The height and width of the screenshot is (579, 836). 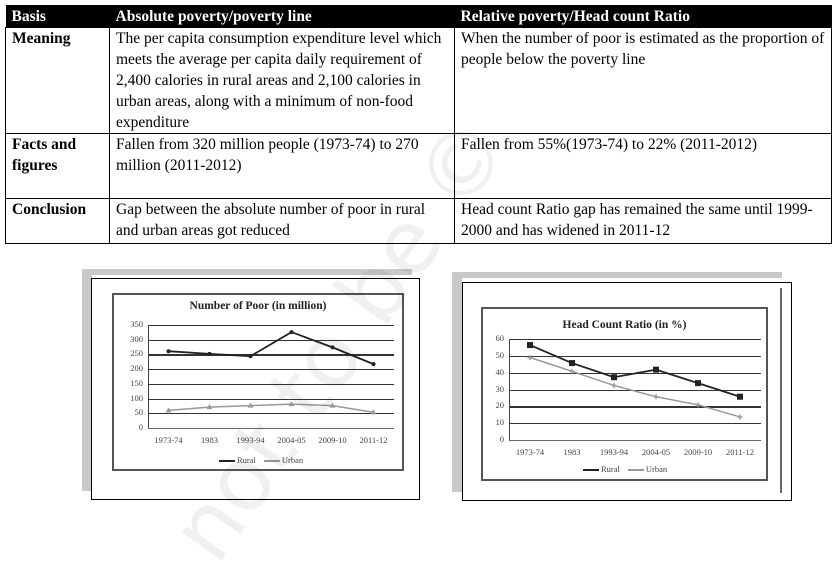 What do you see at coordinates (87, 380) in the screenshot?
I see `chart1-frame-shadow-left` at bounding box center [87, 380].